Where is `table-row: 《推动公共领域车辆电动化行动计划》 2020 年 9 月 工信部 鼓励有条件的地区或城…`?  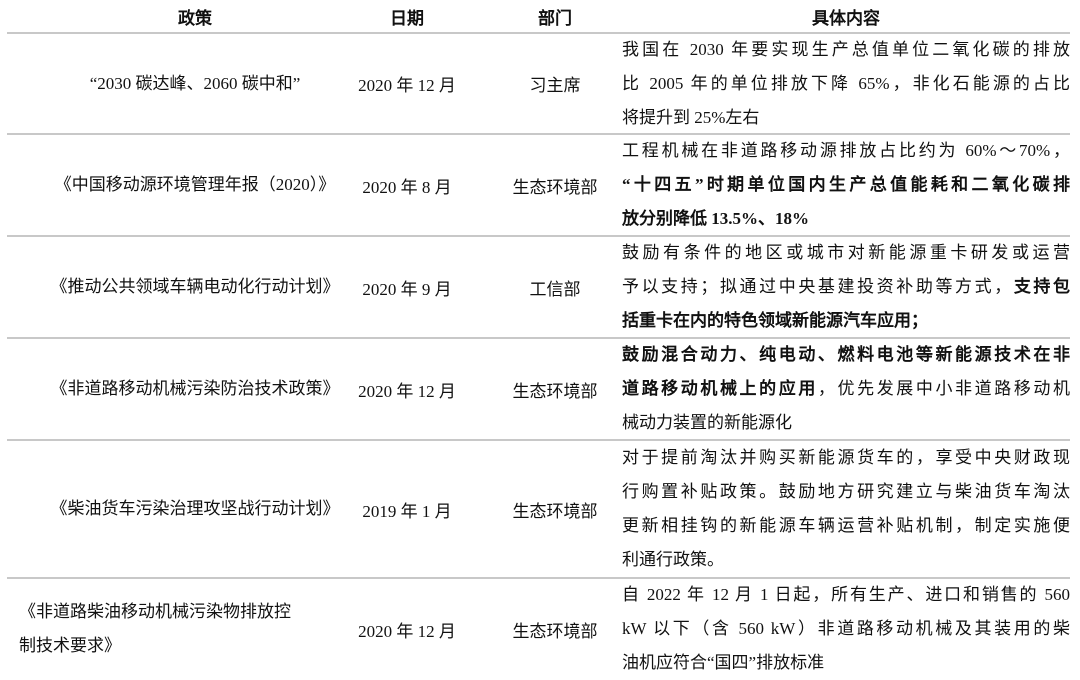 table-row: 《推动公共领域车辆电动化行动计划》 2020 年 9 月 工信部 鼓励有条件的地区或城… is located at coordinates (538, 288).